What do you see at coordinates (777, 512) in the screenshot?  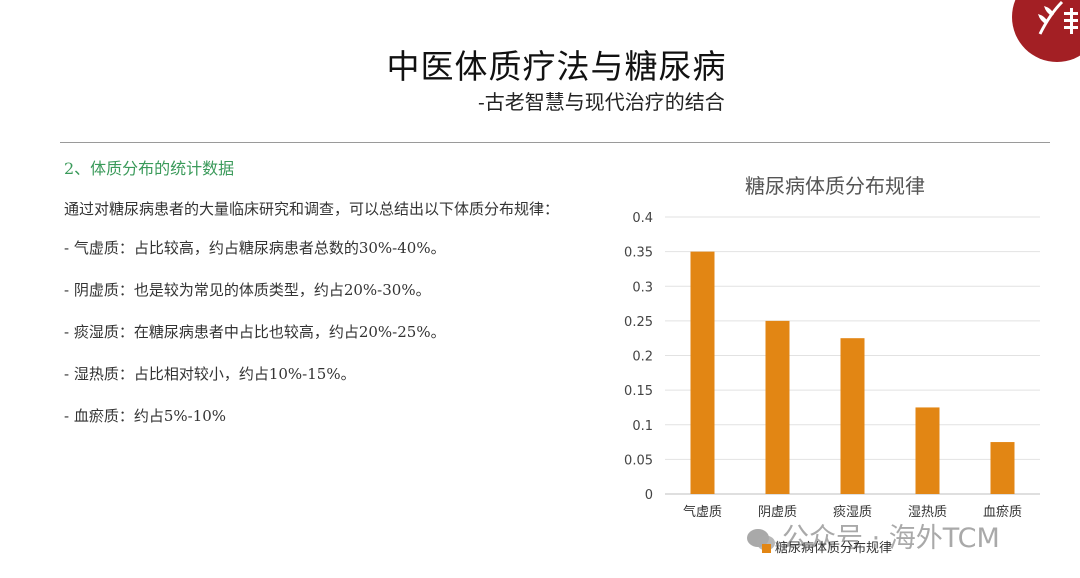 I see `x-tick-label: 阴虚质` at bounding box center [777, 512].